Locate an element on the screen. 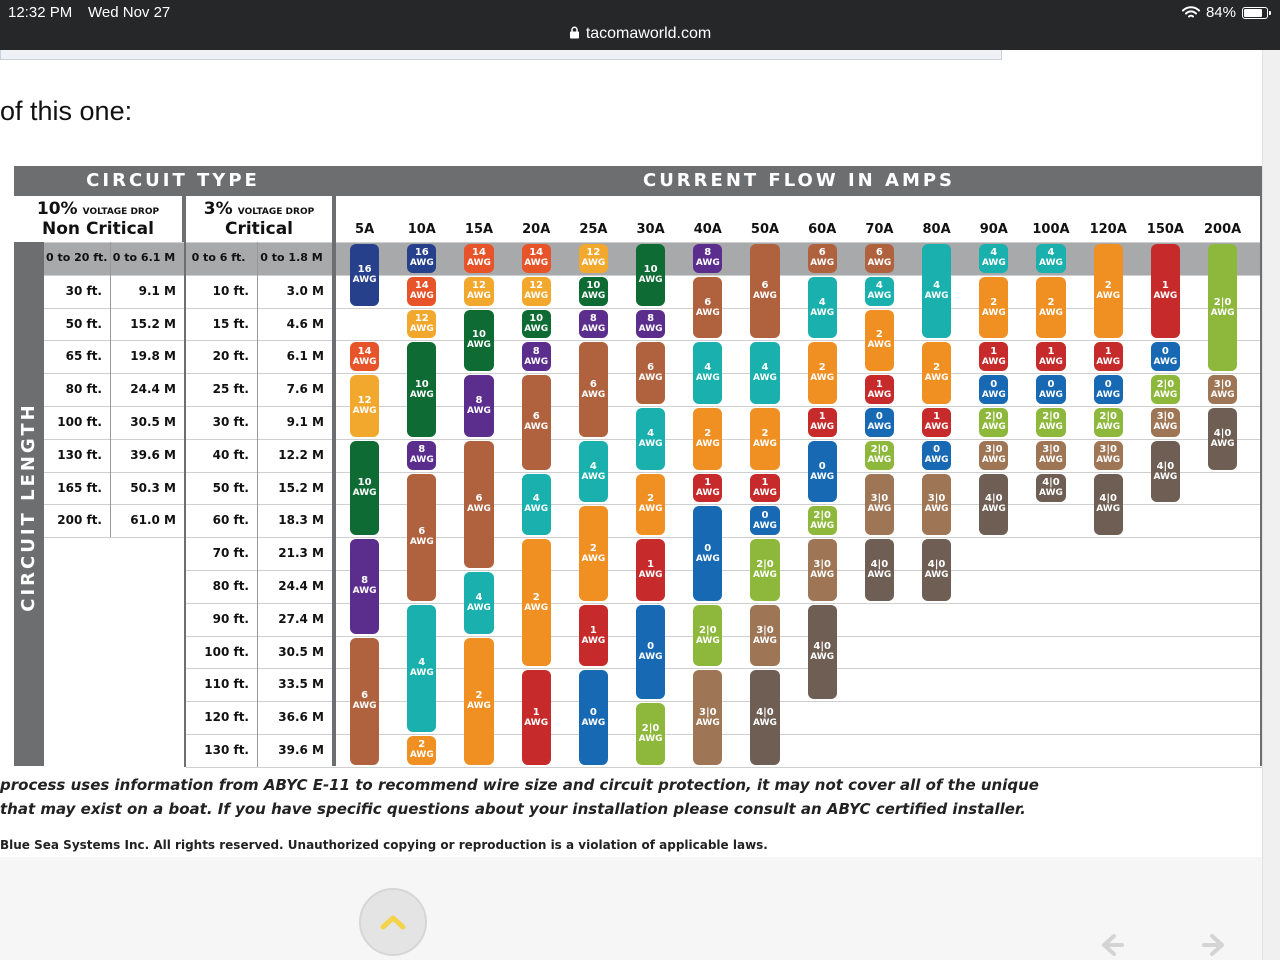 This screenshot has width=1280, height=960. awg-number: 1 is located at coordinates (1108, 351).